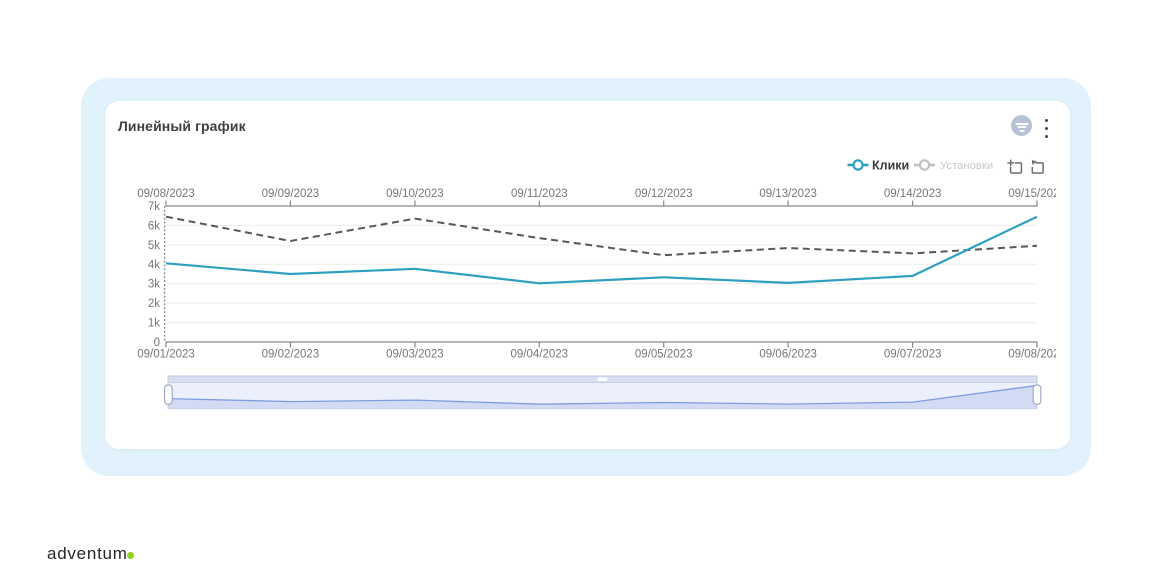 The width and height of the screenshot is (1176, 578). I want to click on svg-text: 09/01/2023, so click(166, 355).